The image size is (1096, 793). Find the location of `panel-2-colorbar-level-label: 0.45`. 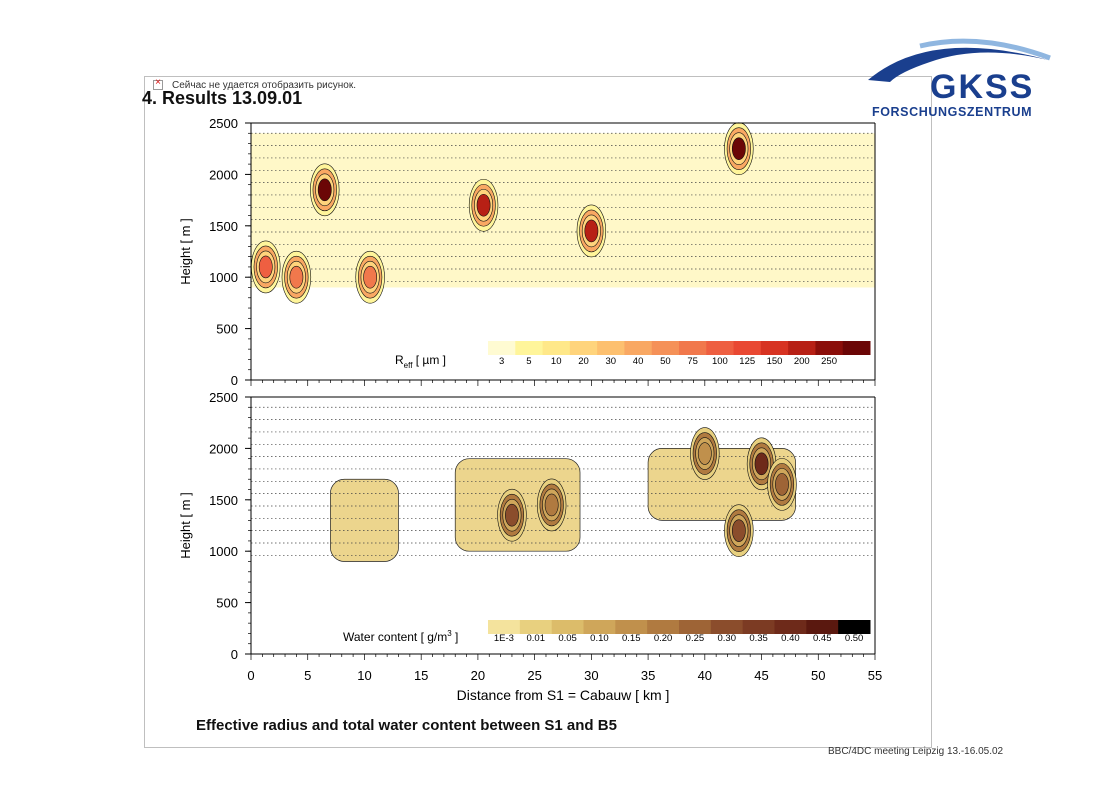

panel-2-colorbar-level-label: 0.45 is located at coordinates (822, 638).